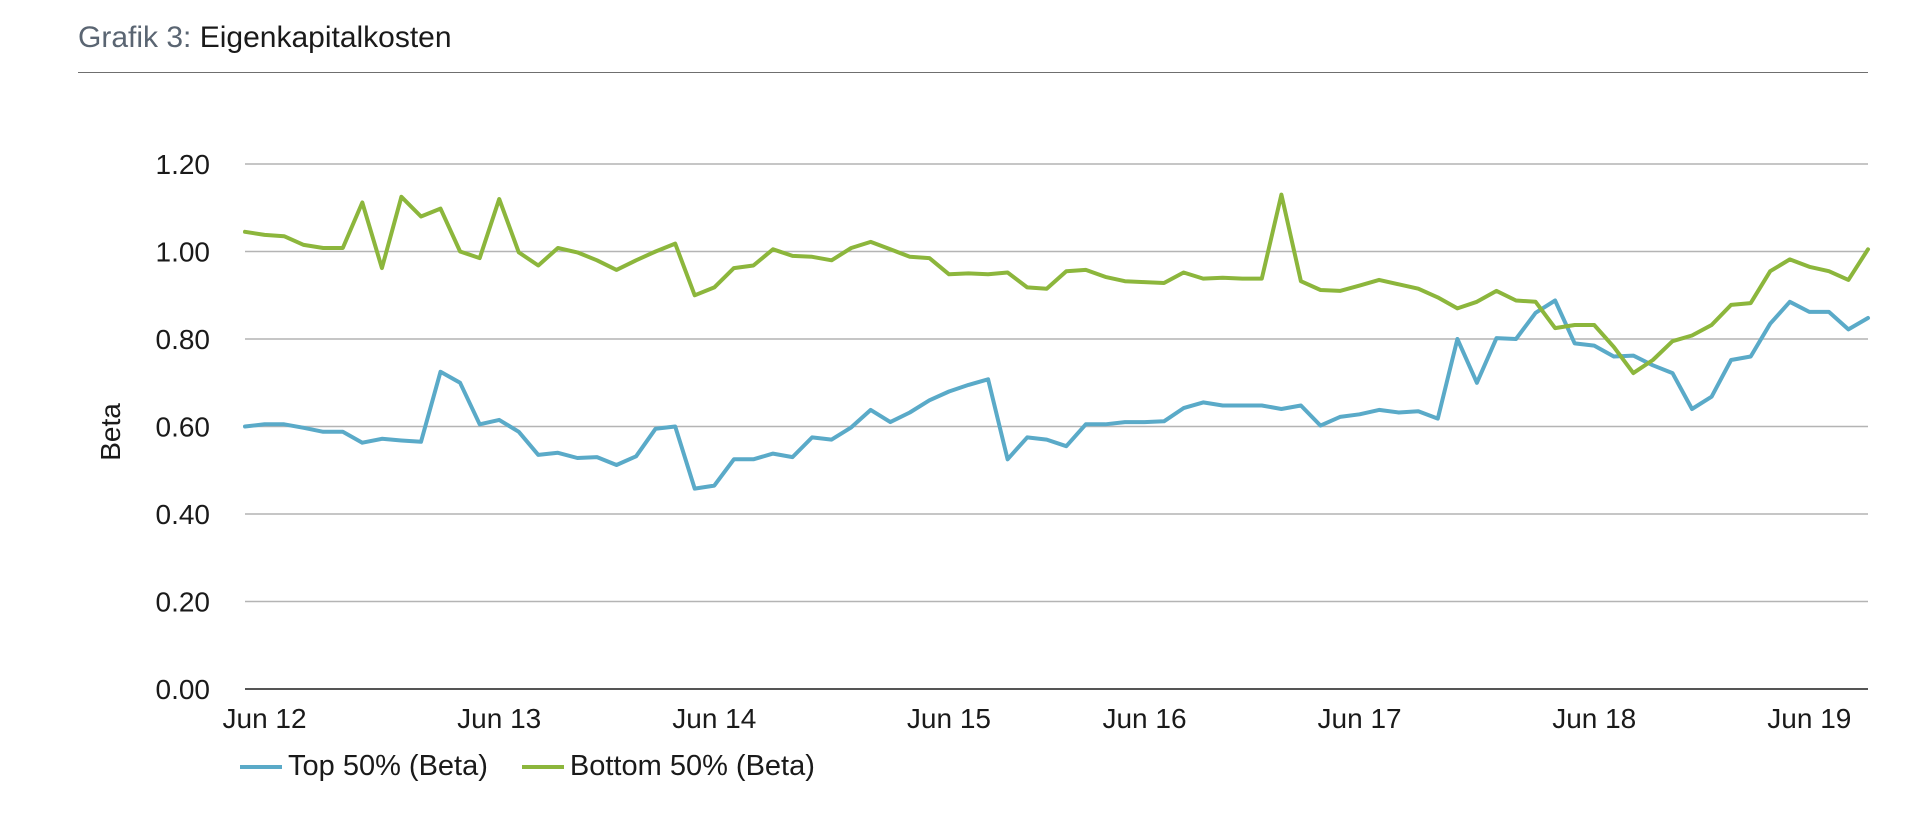 This screenshot has width=1915, height=813. What do you see at coordinates (110, 432) in the screenshot?
I see `y-axis-label: Beta` at bounding box center [110, 432].